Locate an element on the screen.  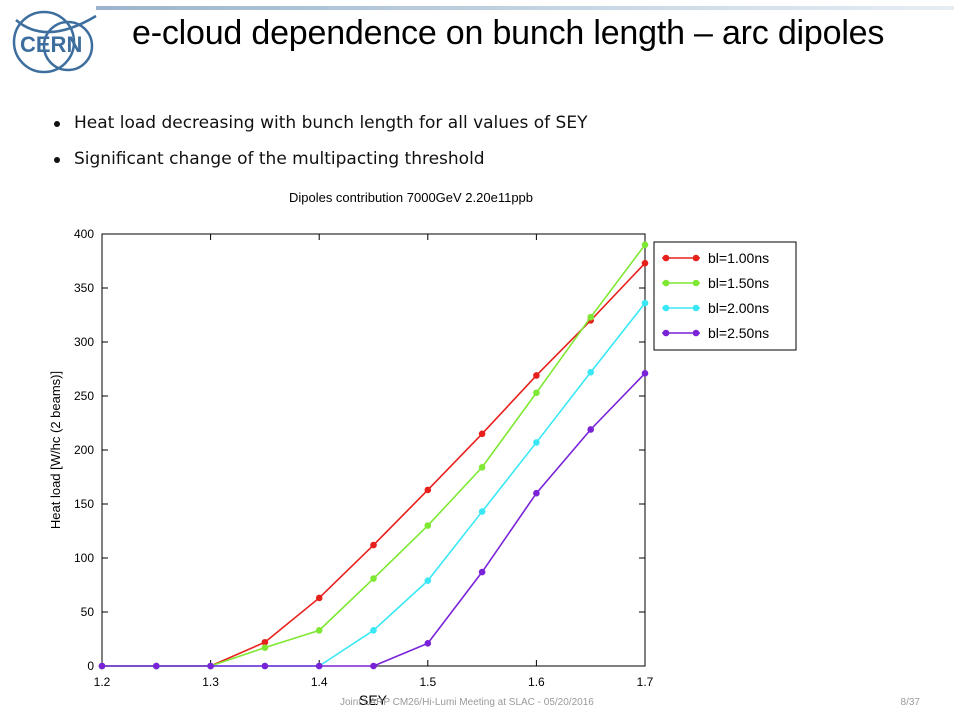
y-tick-label: 50 is located at coordinates (88, 612).